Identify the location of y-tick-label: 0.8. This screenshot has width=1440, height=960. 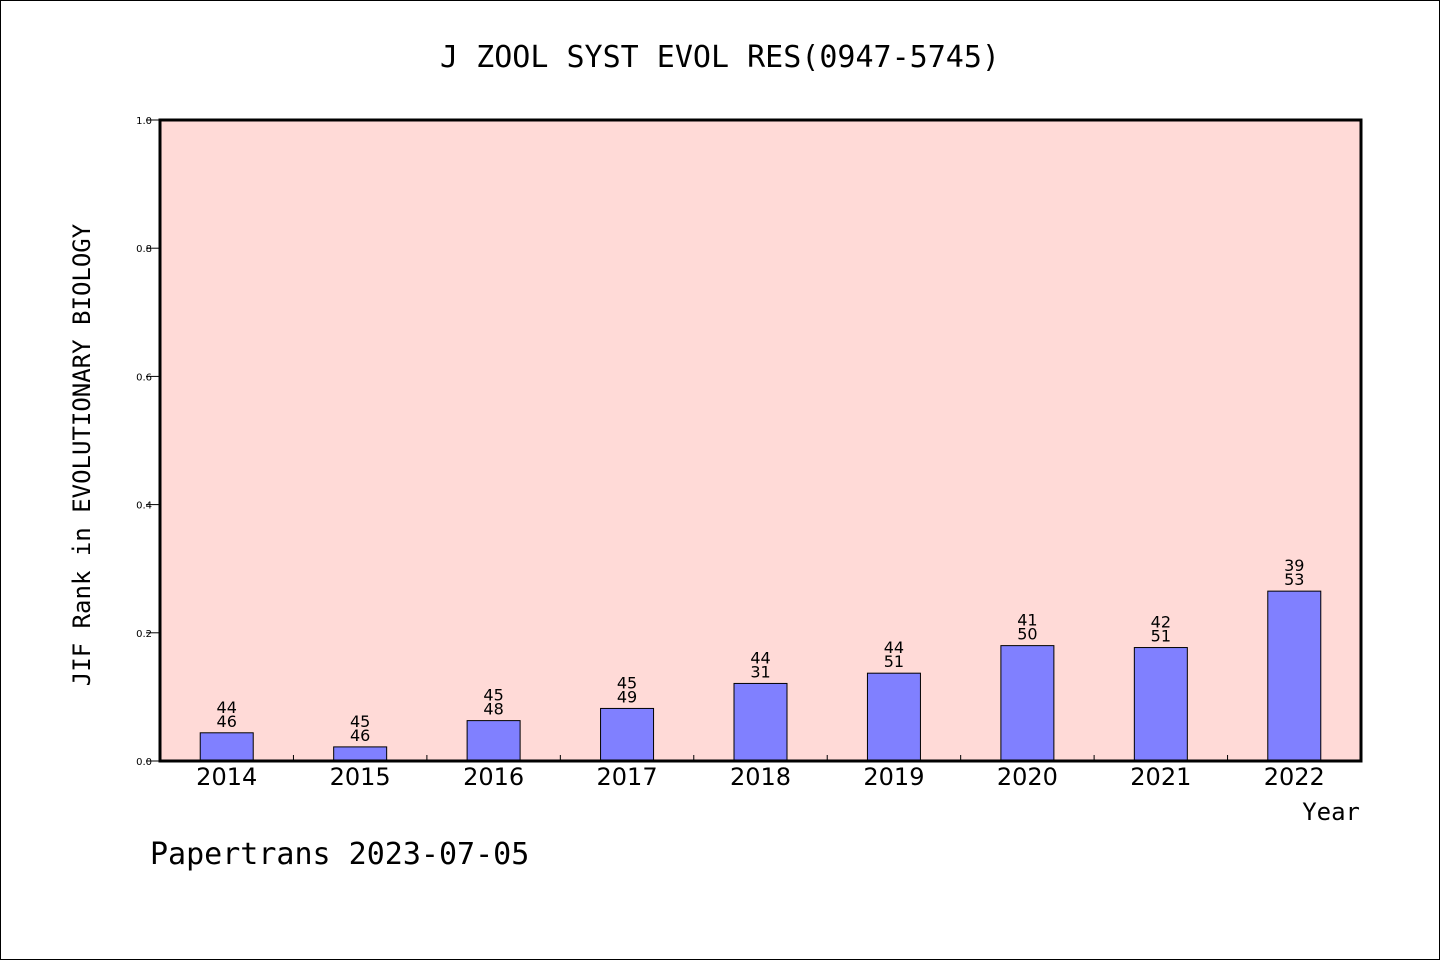
(144, 249).